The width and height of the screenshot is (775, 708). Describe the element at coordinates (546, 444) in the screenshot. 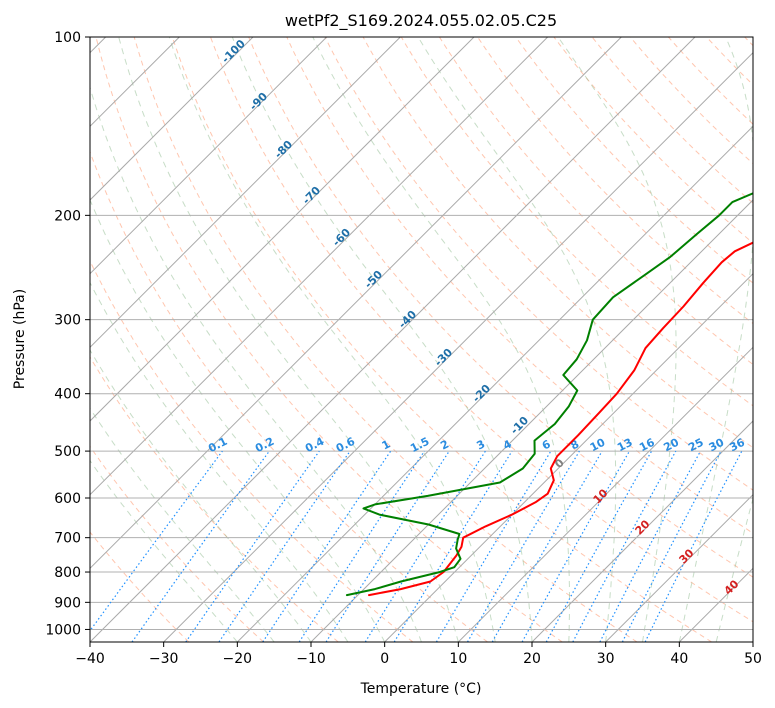

I see `mixing-ratio-label: 6` at that location.